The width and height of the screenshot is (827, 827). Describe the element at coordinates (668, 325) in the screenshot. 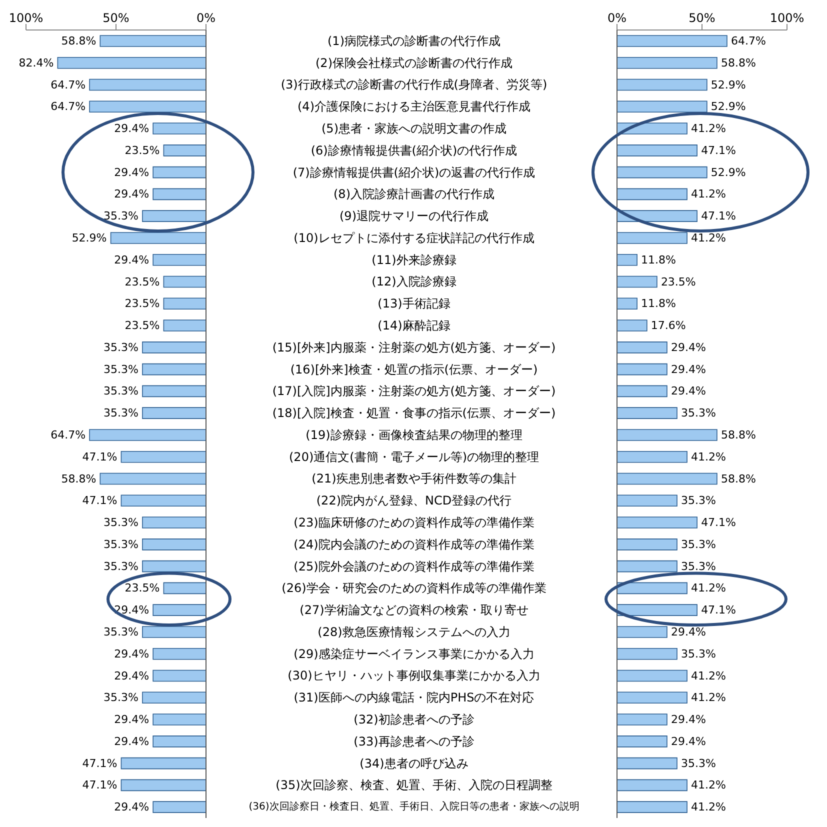

I see `data-label: 17.6%` at that location.